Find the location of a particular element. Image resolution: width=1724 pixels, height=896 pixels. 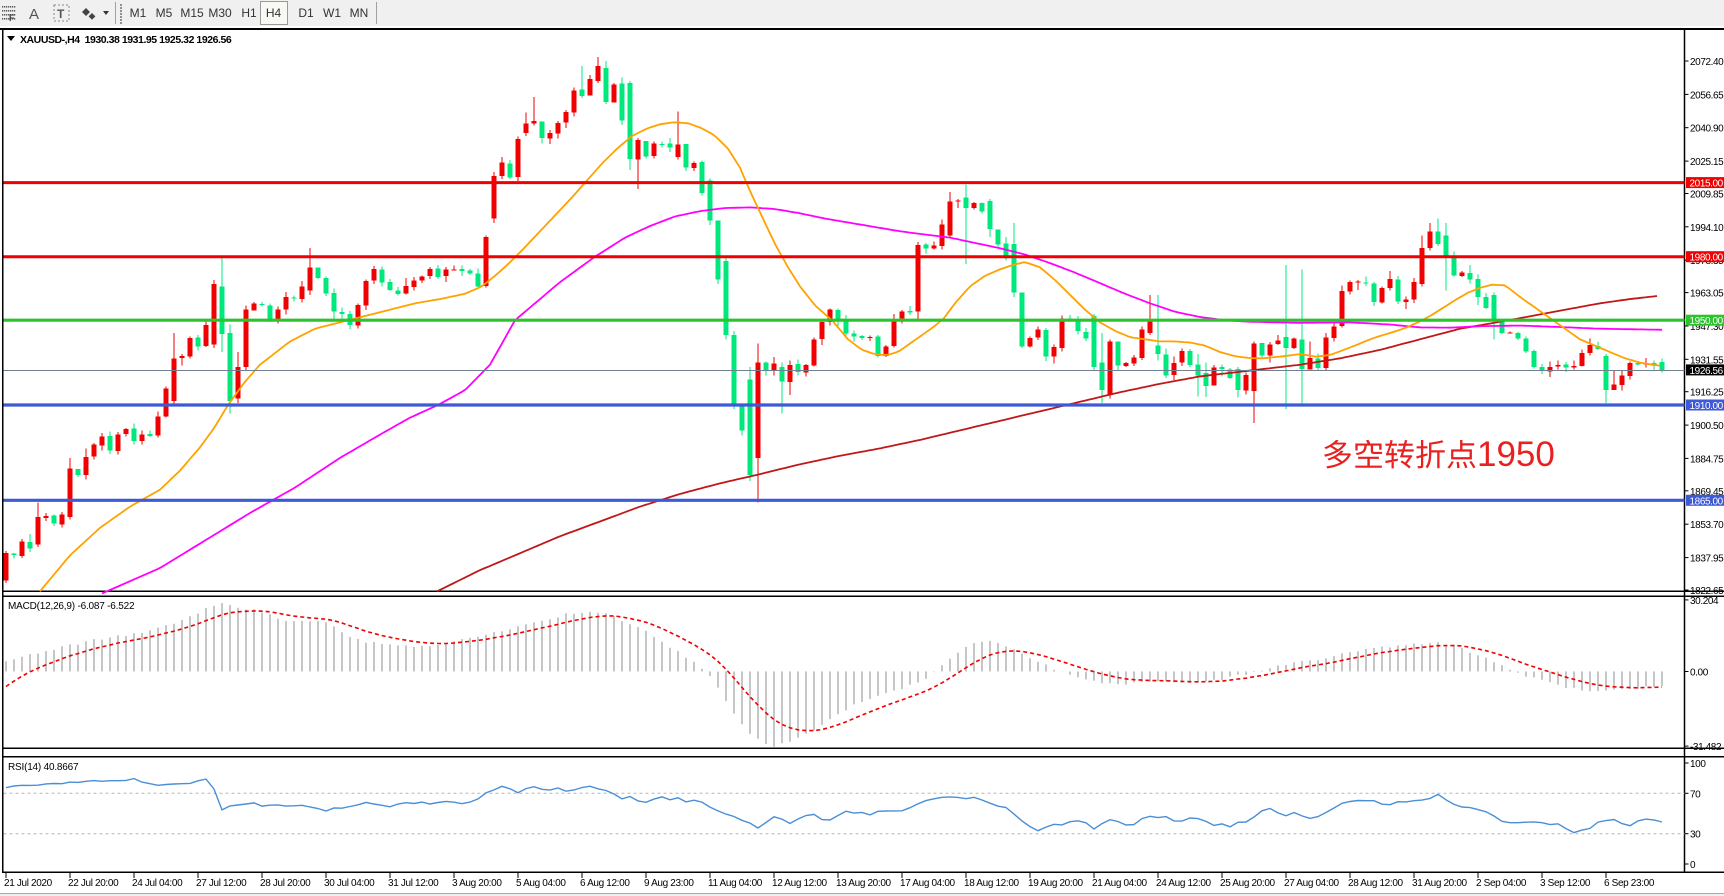

svg-text: M30 is located at coordinates (220, 13).